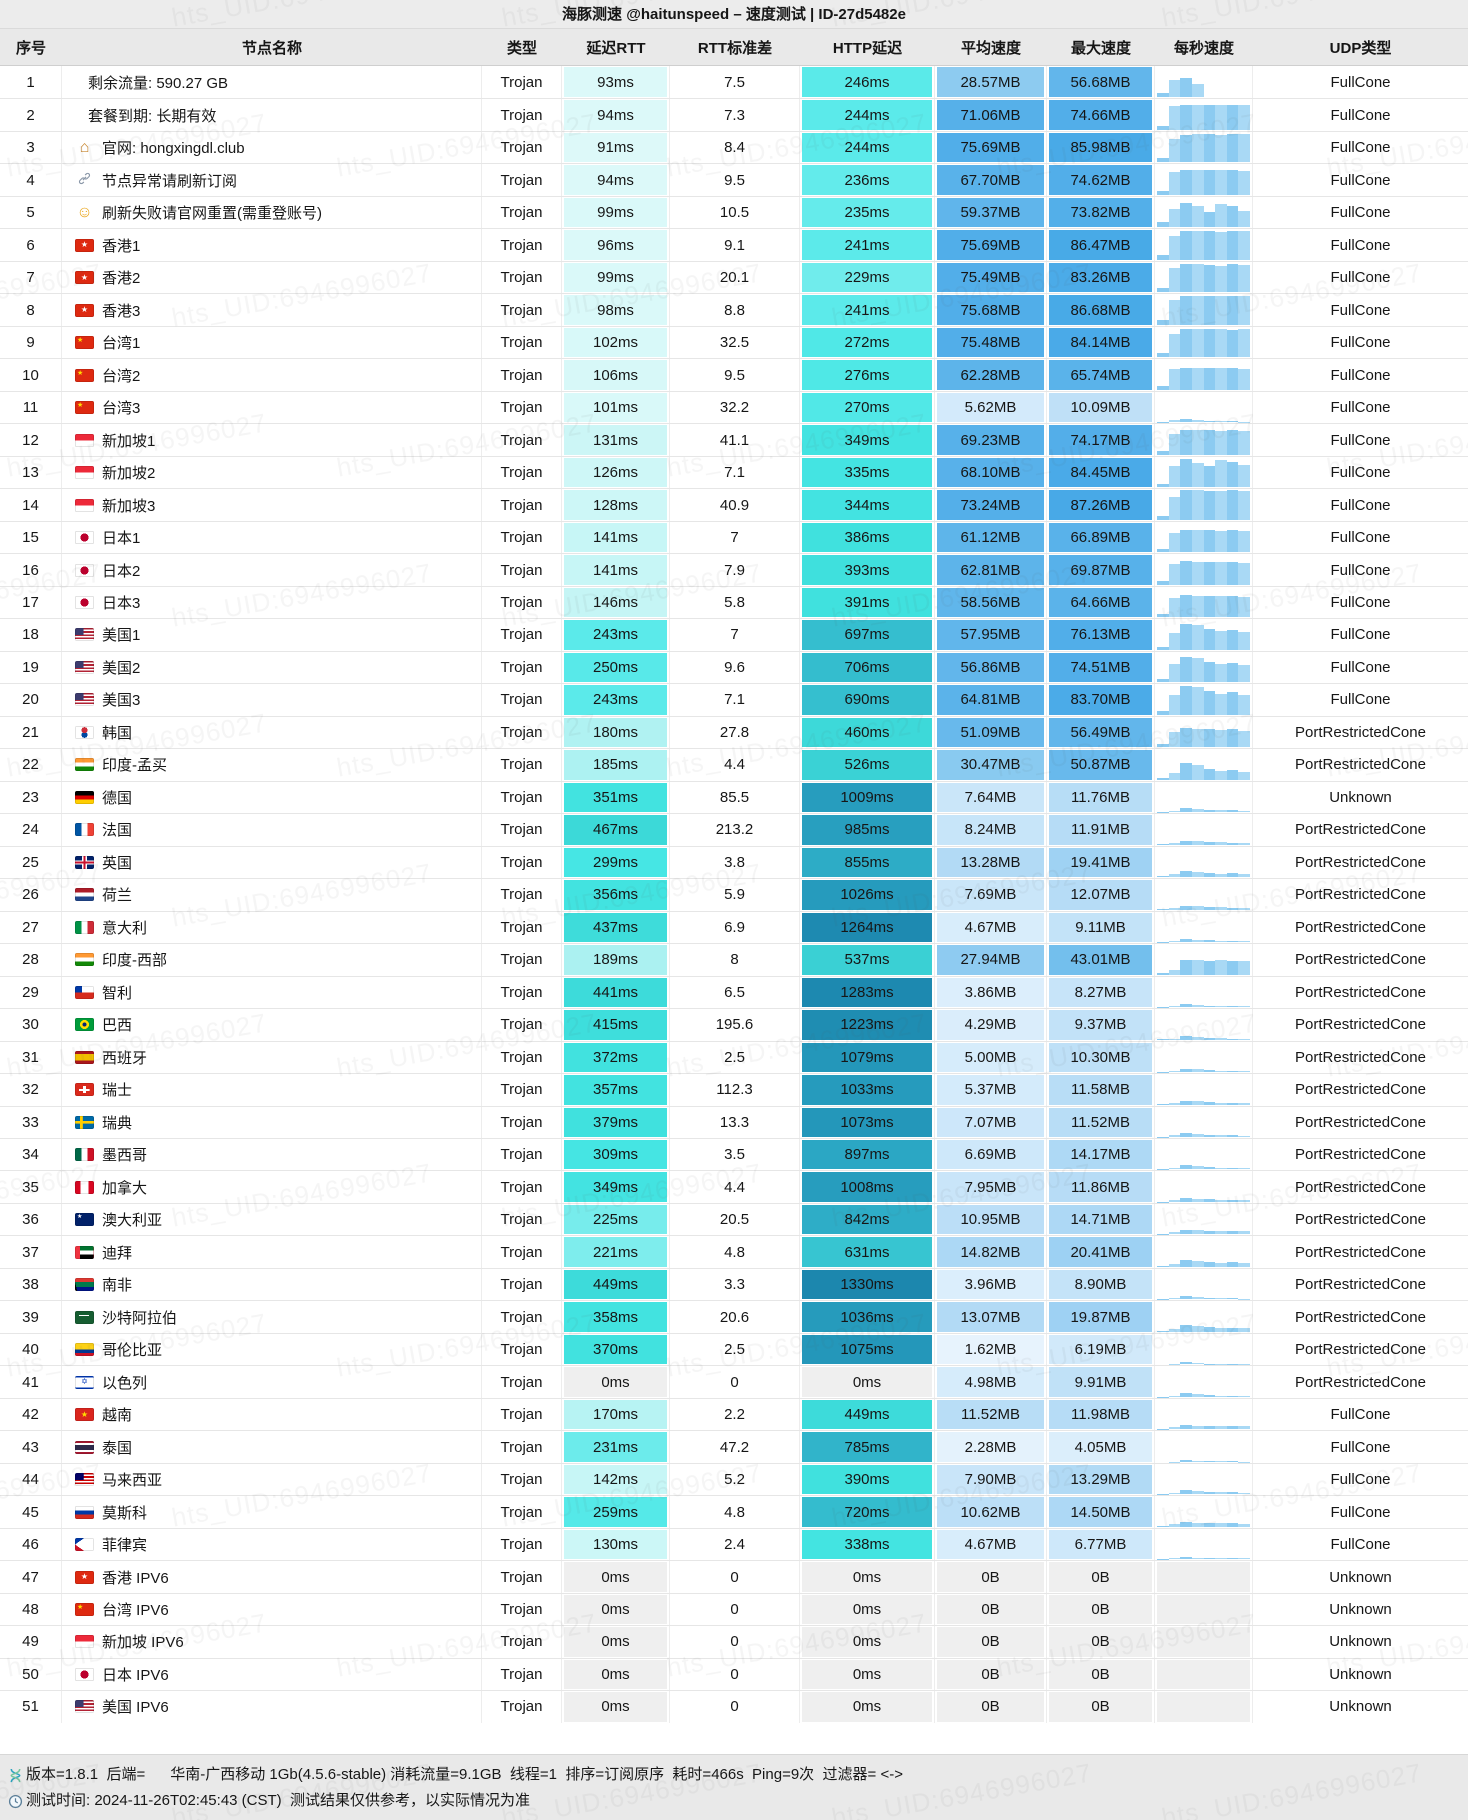 This screenshot has width=1468, height=1820. Describe the element at coordinates (991, 635) in the screenshot. I see `avg-speed-cell: 57.95MB` at that location.